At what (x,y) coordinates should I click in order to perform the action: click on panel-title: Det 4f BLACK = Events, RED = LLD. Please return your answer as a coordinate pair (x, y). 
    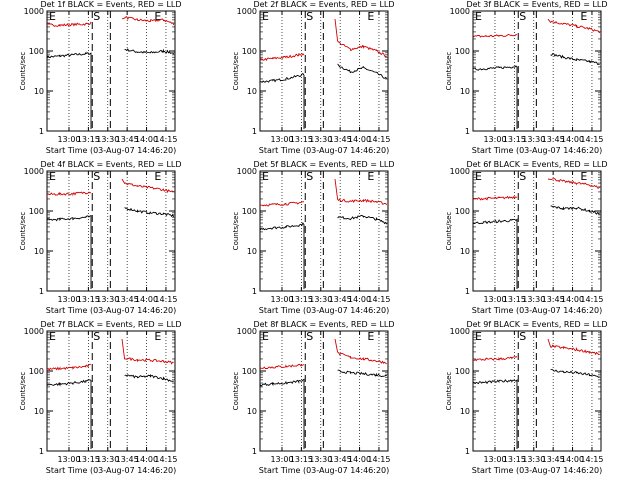
    Looking at the image, I should click on (110, 164).